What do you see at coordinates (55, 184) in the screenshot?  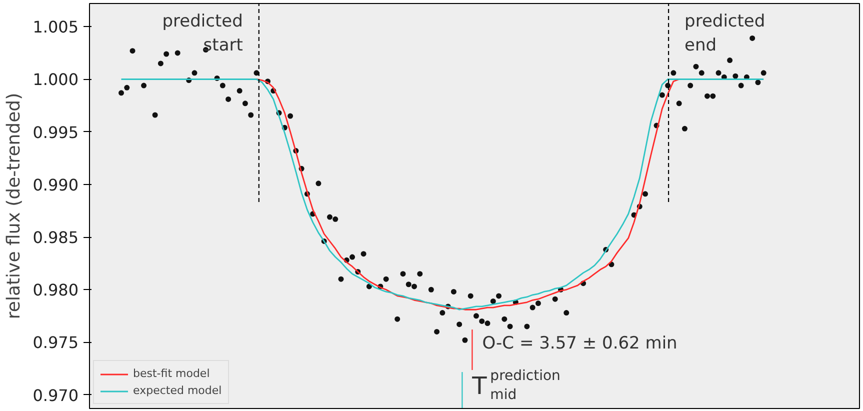 I see `y-tick-label: 0.990` at bounding box center [55, 184].